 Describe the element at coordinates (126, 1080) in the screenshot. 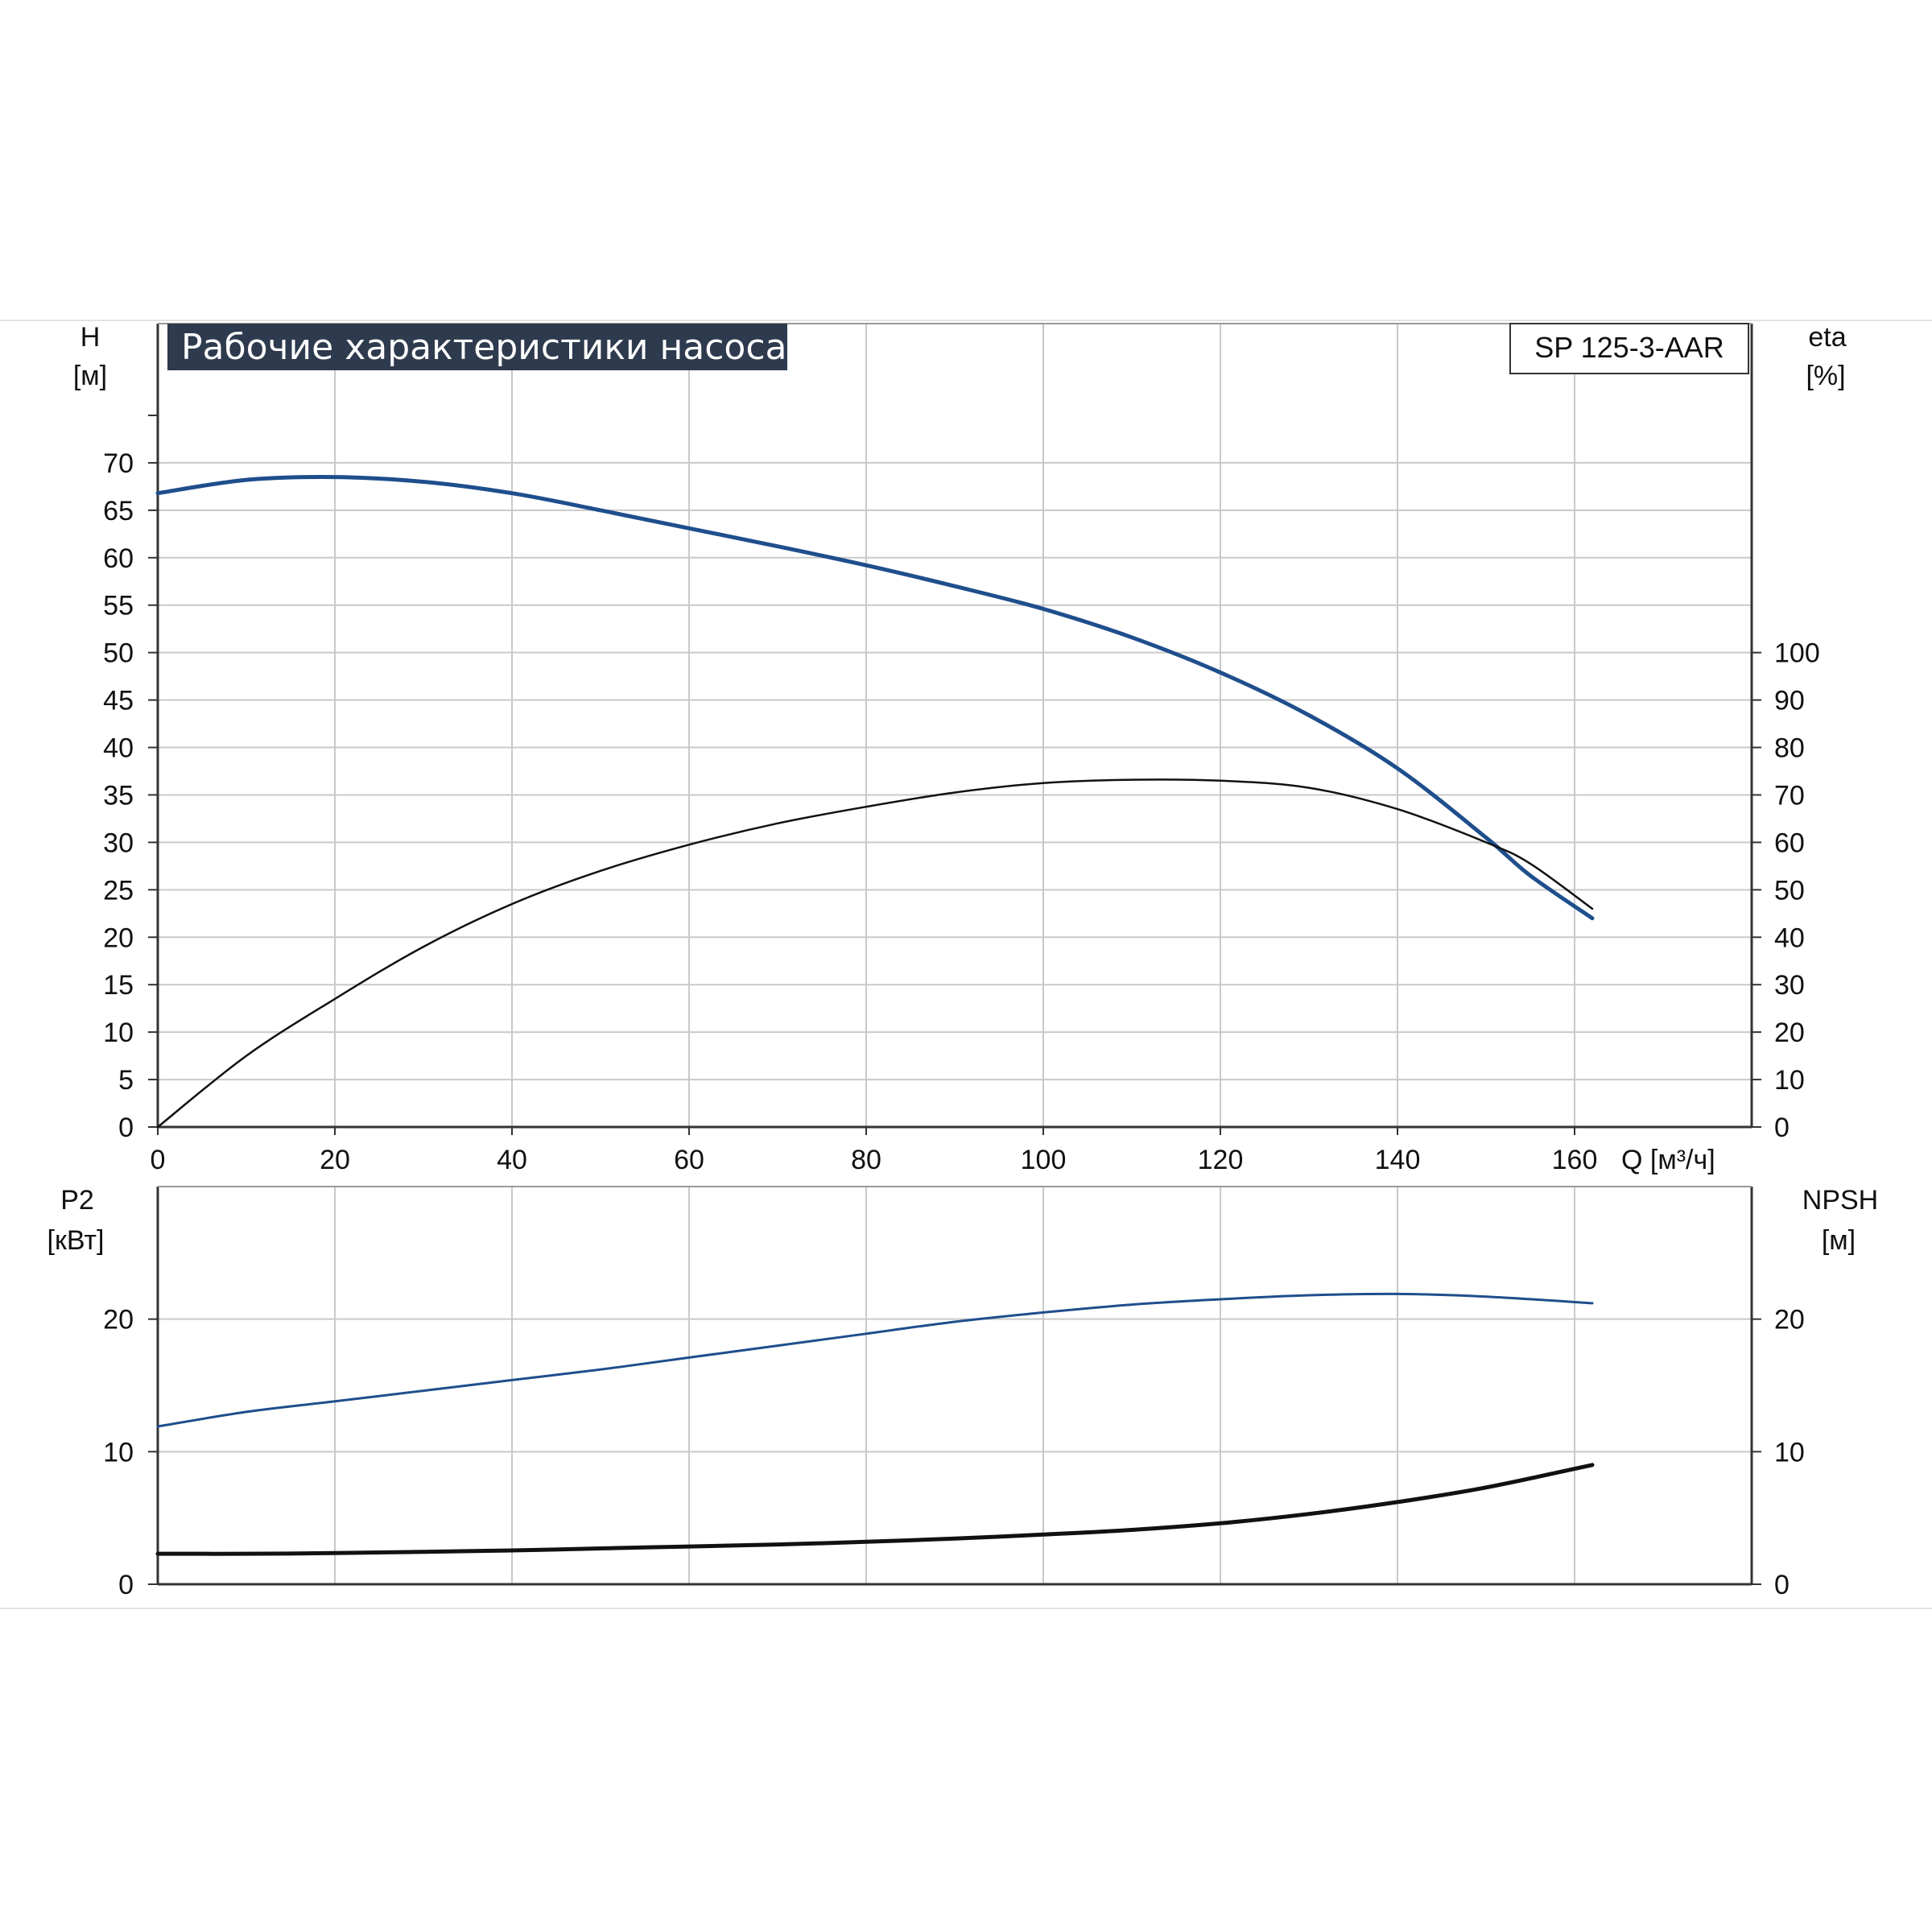

I see `upper-left-tick-label: 5` at that location.